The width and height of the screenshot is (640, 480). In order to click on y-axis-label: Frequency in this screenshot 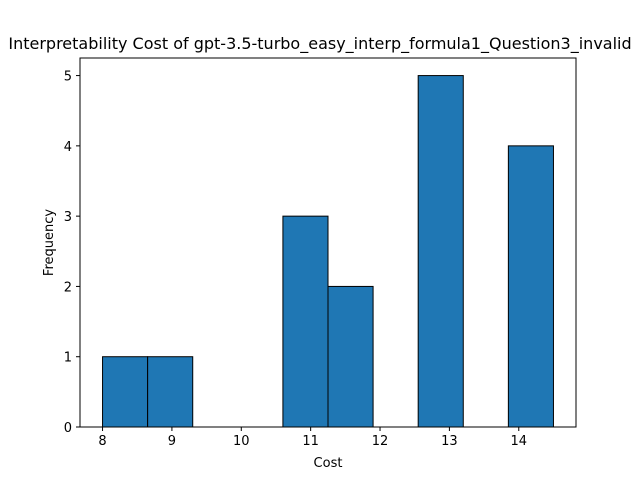, I will do `click(49, 242)`.